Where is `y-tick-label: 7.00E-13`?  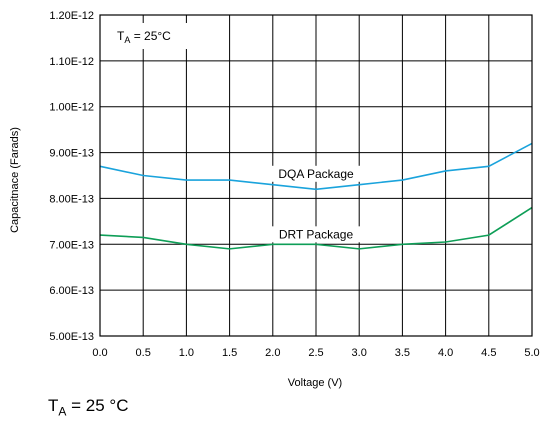 y-tick-label: 7.00E-13 is located at coordinates (71, 245).